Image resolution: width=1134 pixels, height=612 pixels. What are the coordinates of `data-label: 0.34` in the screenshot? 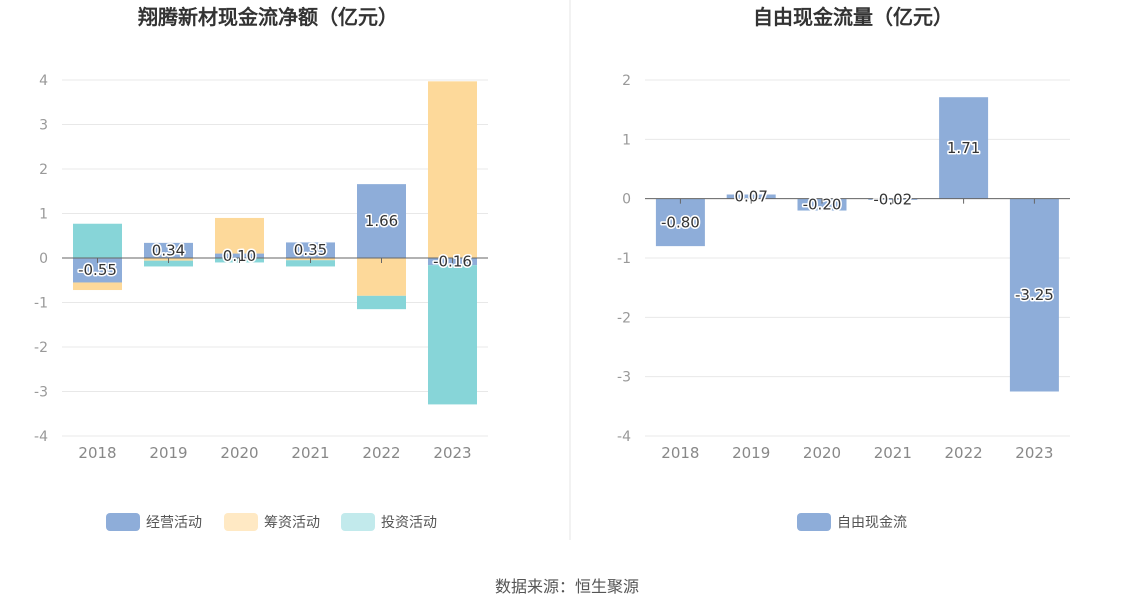 It's located at (168, 250).